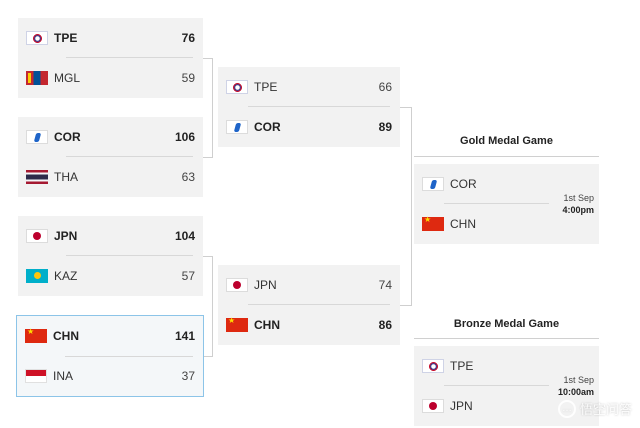 The width and height of the screenshot is (640, 428). Describe the element at coordinates (506, 366) in the screenshot. I see `team-row: TPE` at that location.